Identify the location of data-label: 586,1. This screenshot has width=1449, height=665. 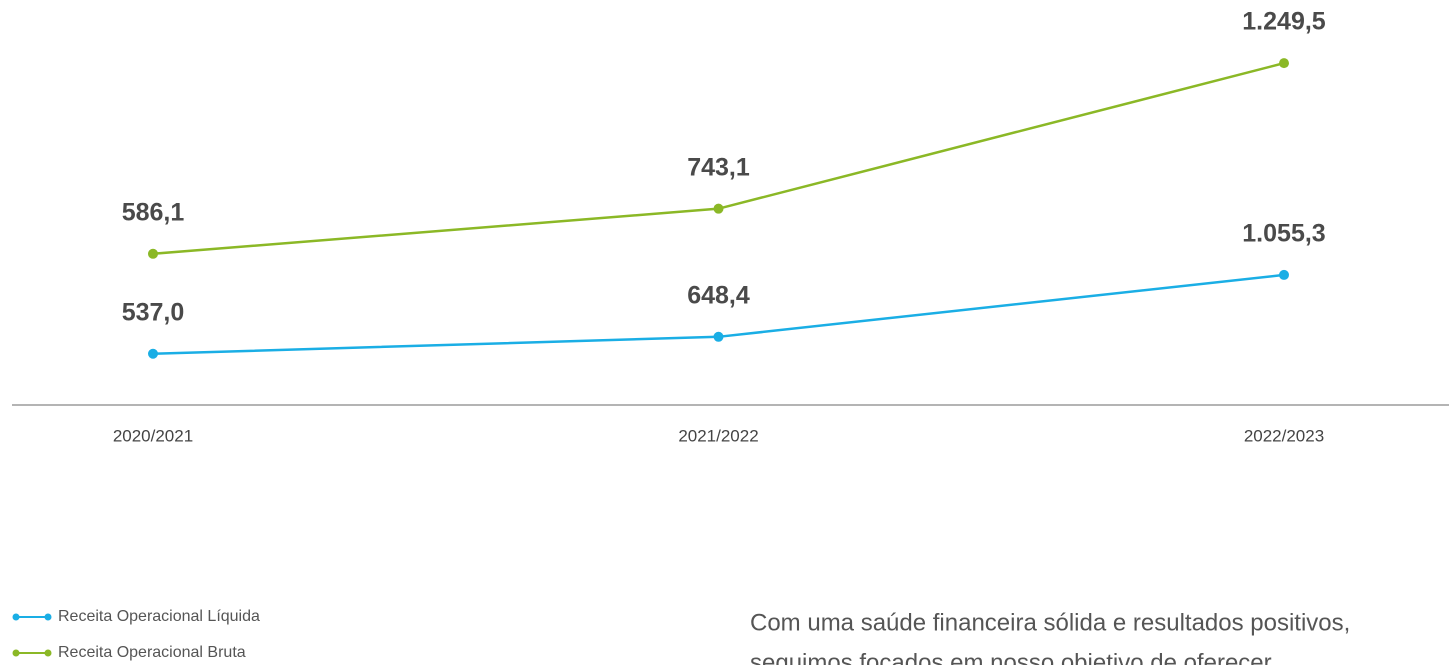
(153, 212).